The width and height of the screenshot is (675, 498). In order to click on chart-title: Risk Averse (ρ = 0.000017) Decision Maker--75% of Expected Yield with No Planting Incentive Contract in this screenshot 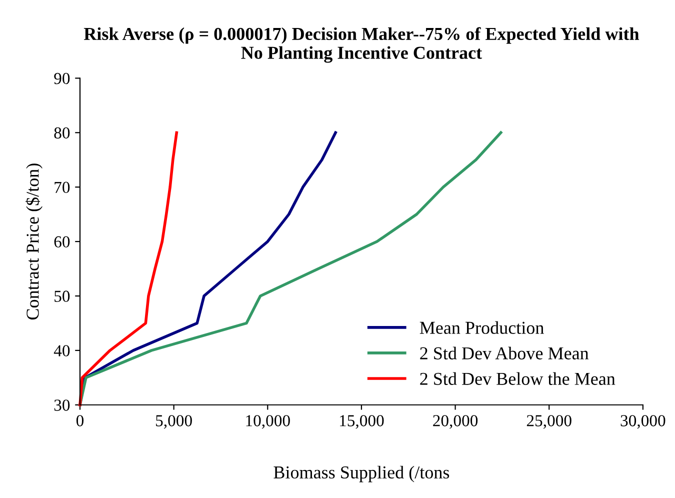, I will do `click(362, 45)`.